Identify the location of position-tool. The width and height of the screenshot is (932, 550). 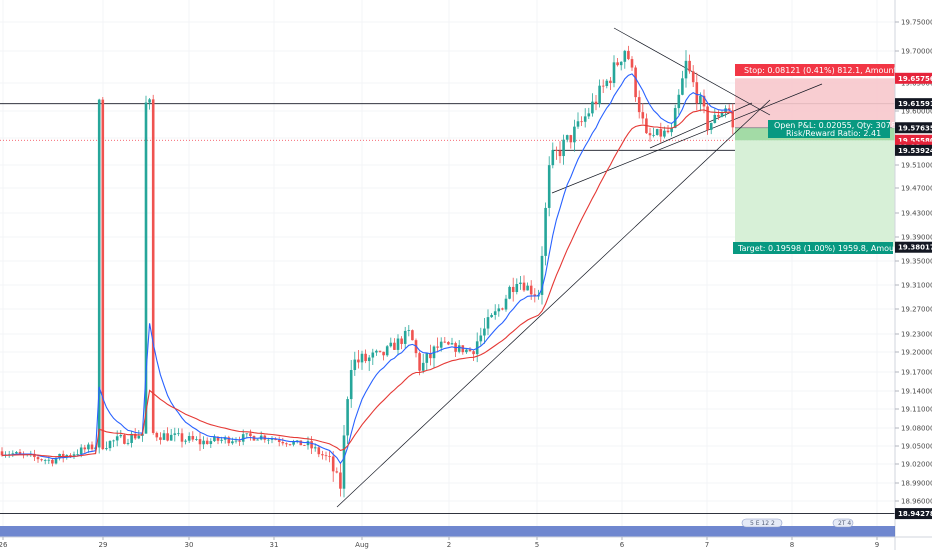
(815, 163).